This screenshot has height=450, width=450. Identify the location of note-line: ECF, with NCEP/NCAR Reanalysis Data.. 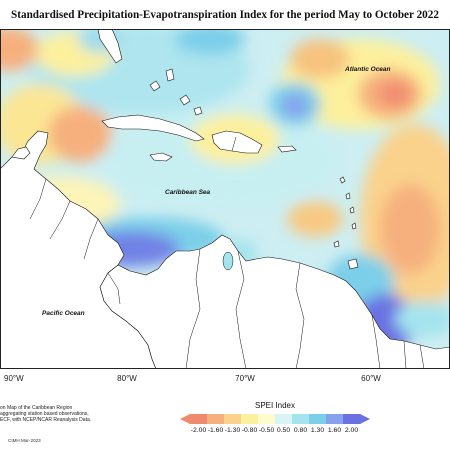
(46, 420).